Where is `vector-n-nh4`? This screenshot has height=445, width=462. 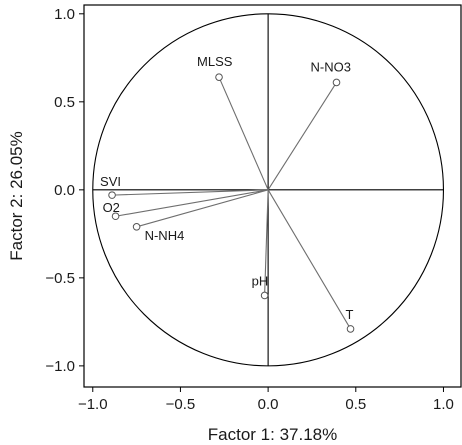 vector-n-nh4 is located at coordinates (202, 208).